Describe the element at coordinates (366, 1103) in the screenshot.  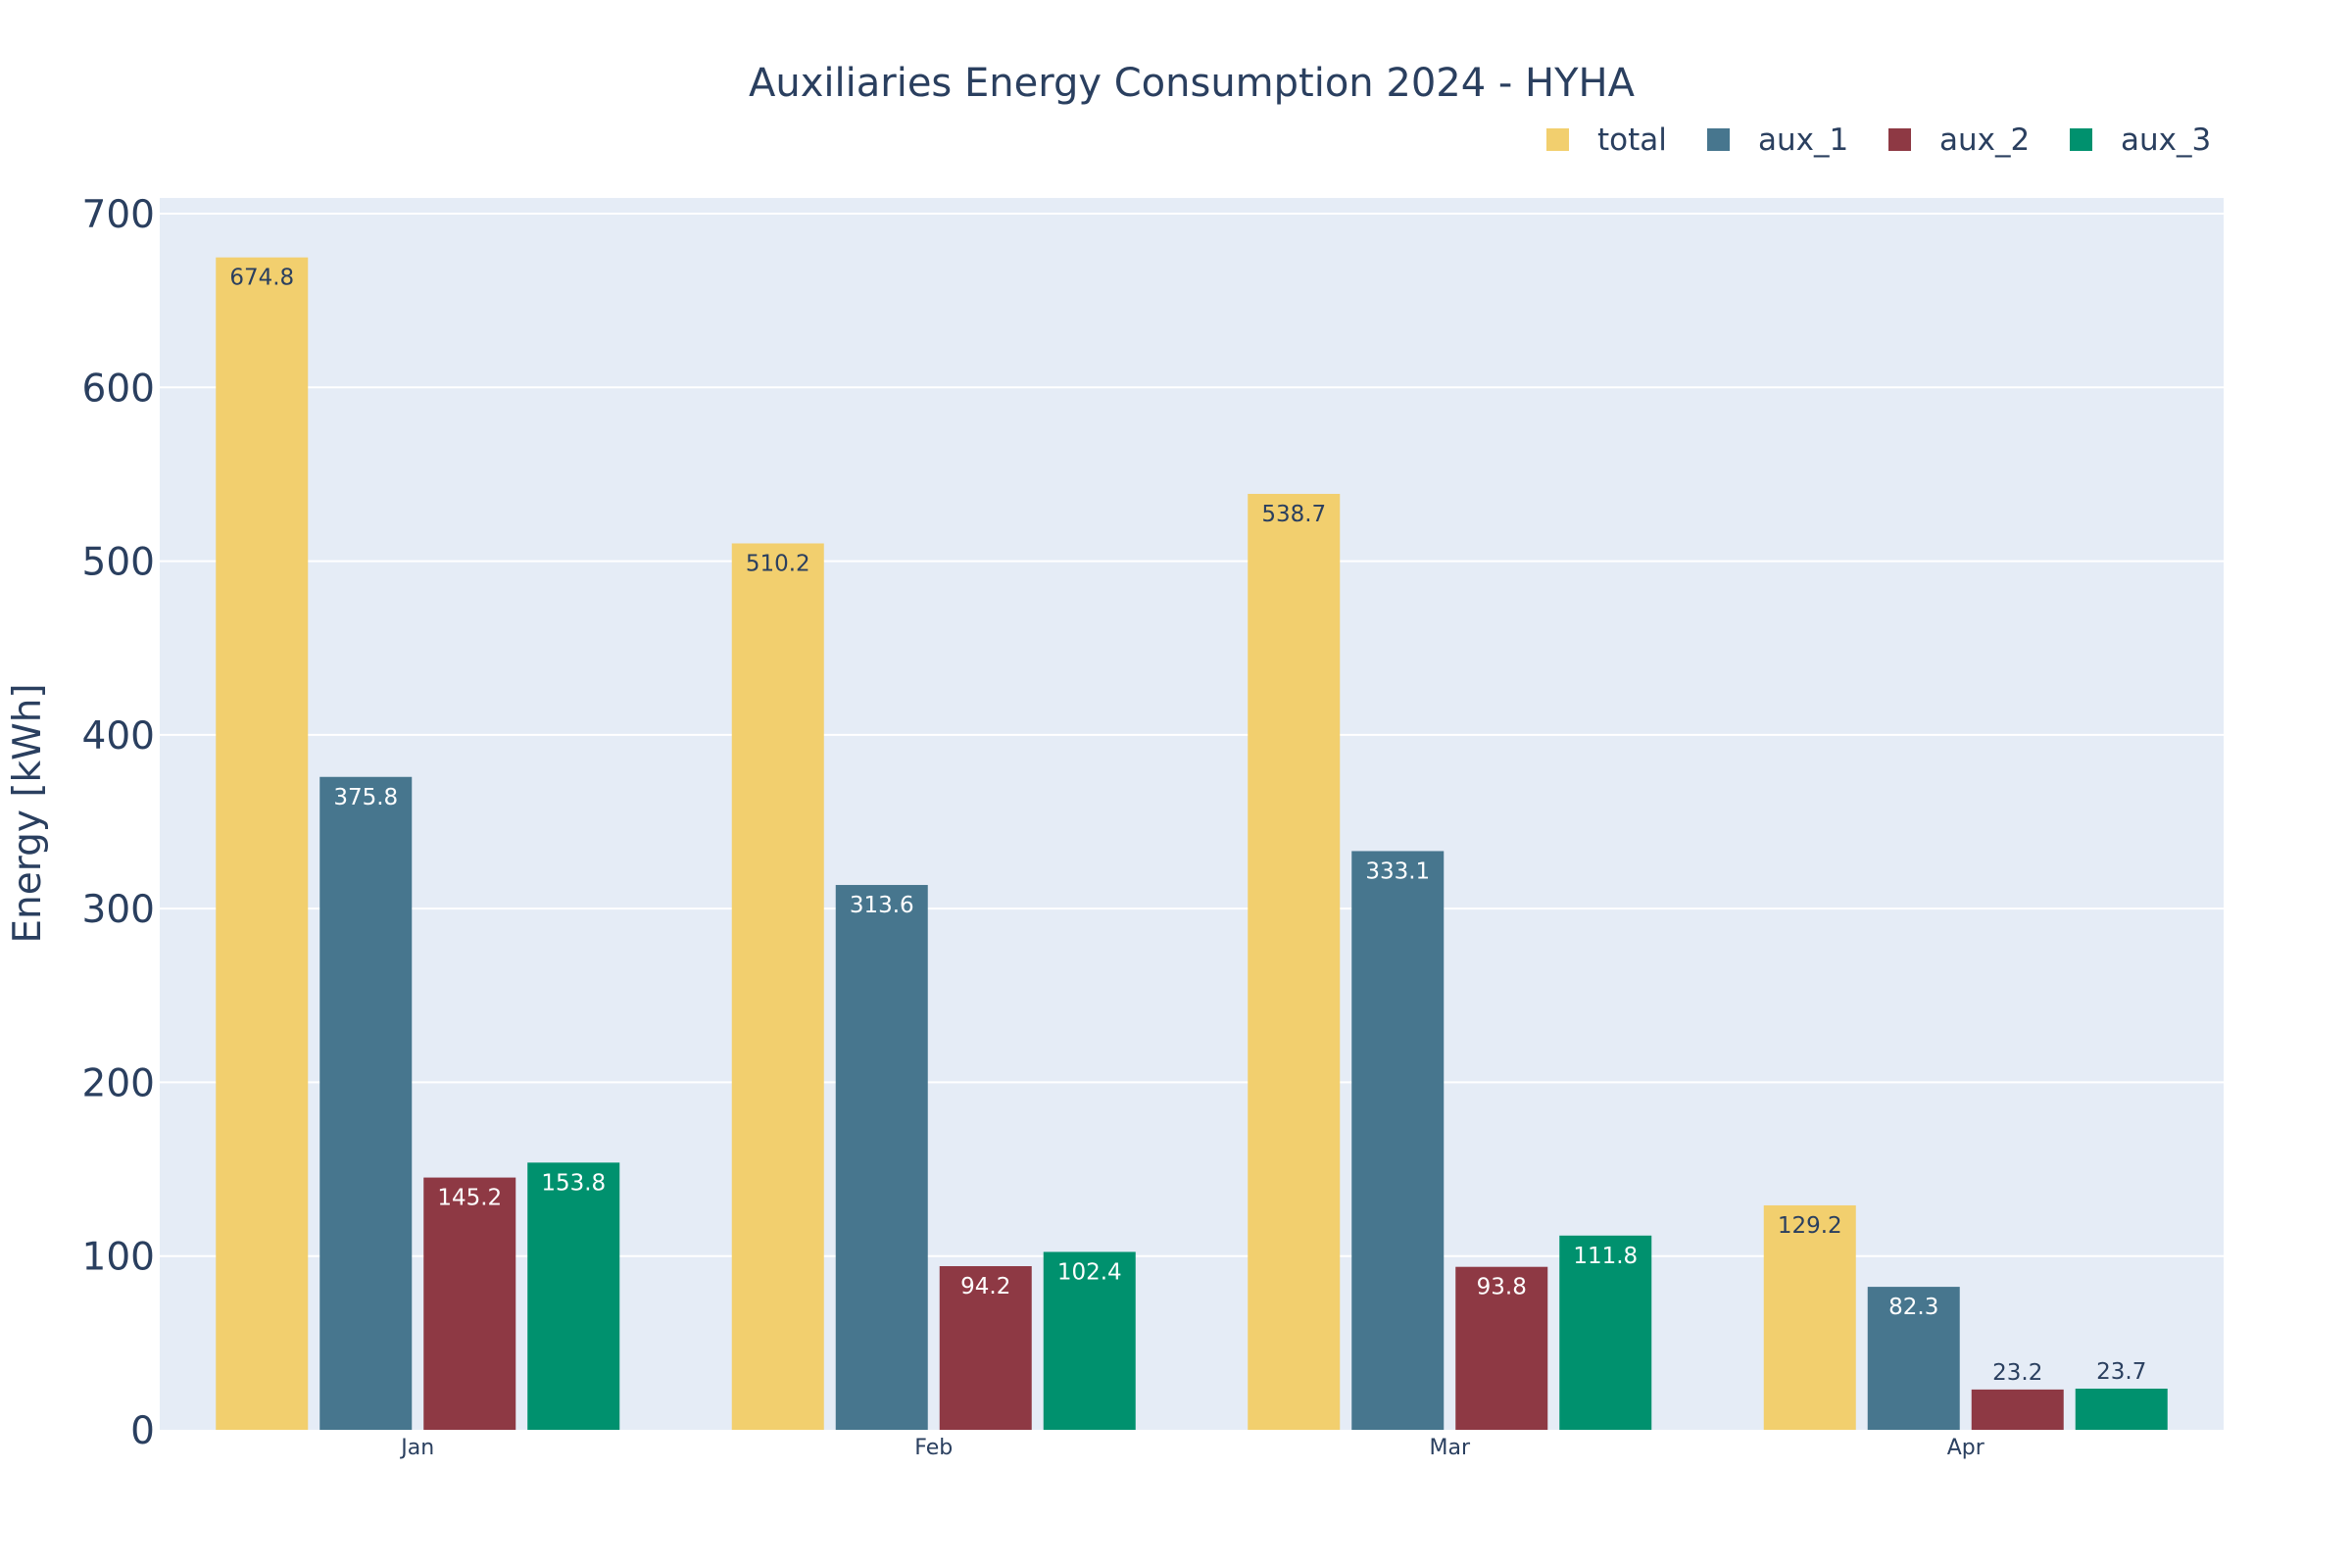
I see `bar-aux_1-jan` at that location.